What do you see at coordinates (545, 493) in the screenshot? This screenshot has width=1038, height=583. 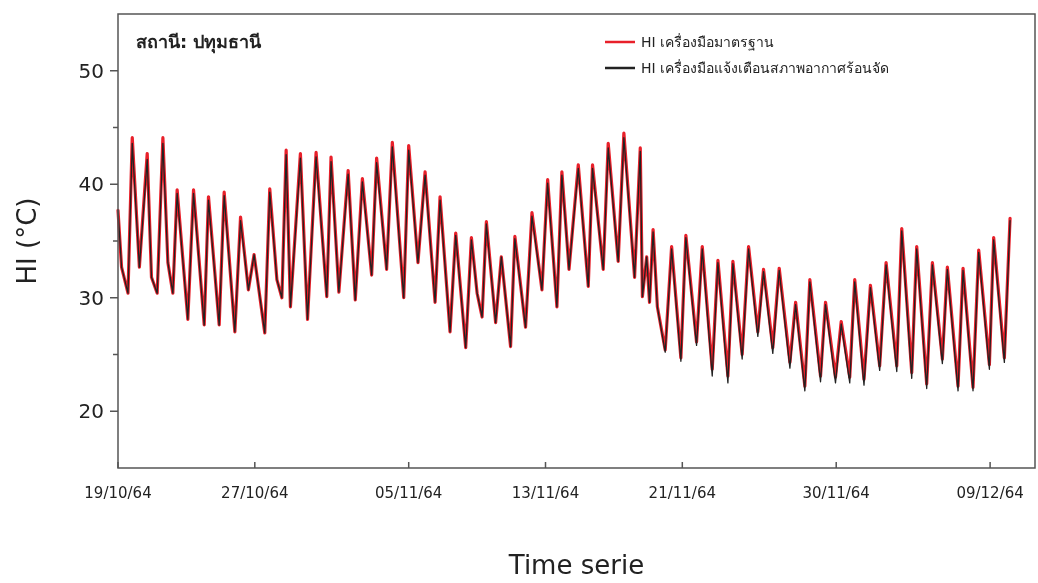 I see `x-tick-label: 13/11/64` at bounding box center [545, 493].